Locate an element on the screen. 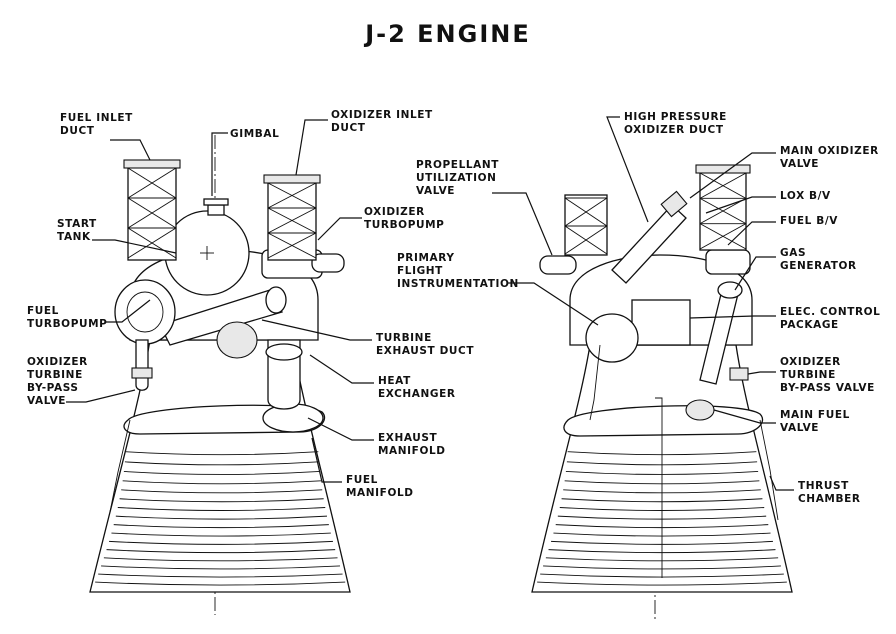  label-right-oxidizer-turbine-bypass-valve: OXIDIZER TURBINE BY-PASS VALVE is located at coordinates (827, 375).